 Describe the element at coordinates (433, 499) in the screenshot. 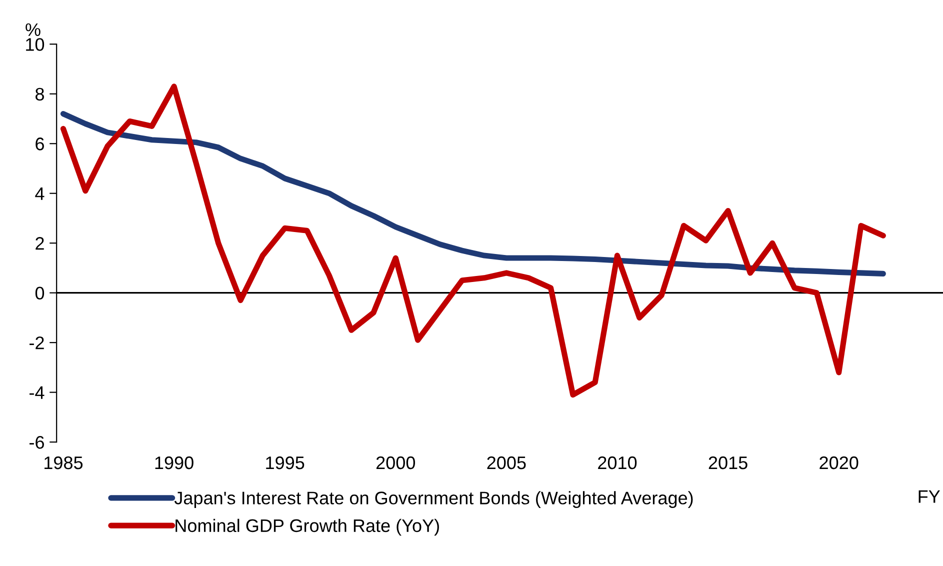

I see `legend-label: Japan's Interest Rate on Government Bonds (Weighted Average)` at that location.